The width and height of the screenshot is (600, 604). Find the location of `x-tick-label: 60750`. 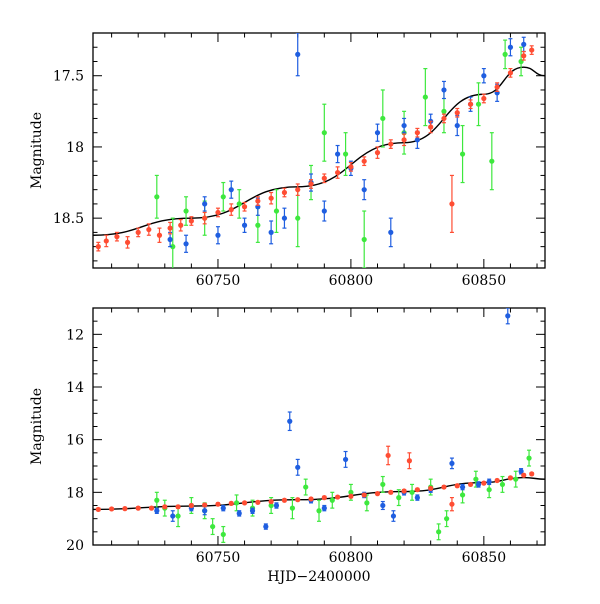

x-tick-label: 60750 is located at coordinates (218, 281).